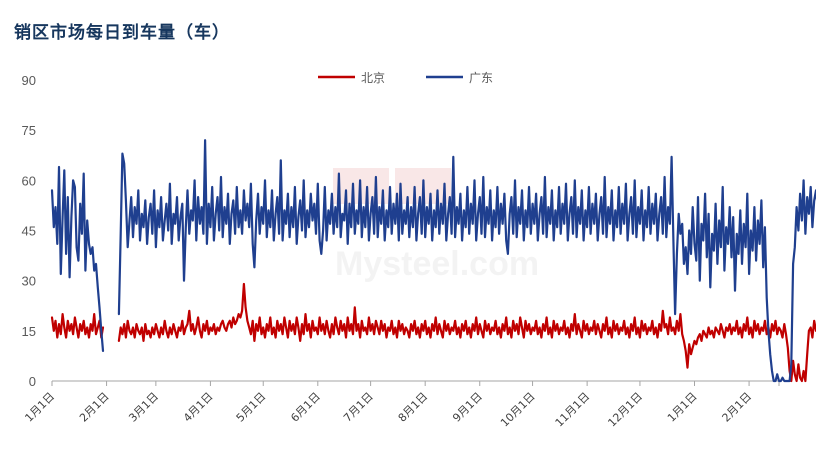  I want to click on x-tick-label: 11月1日, so click(573, 410).